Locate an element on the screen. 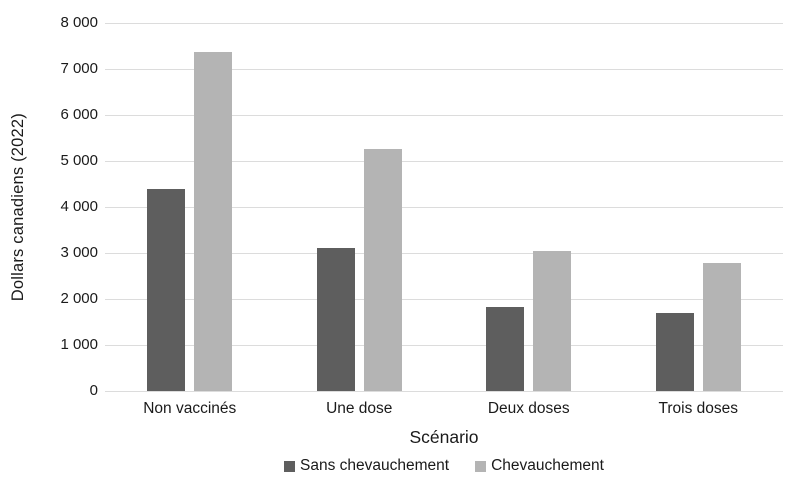 This screenshot has height=489, width=792. legend-item-chevauchement: Chevauchement is located at coordinates (539, 466).